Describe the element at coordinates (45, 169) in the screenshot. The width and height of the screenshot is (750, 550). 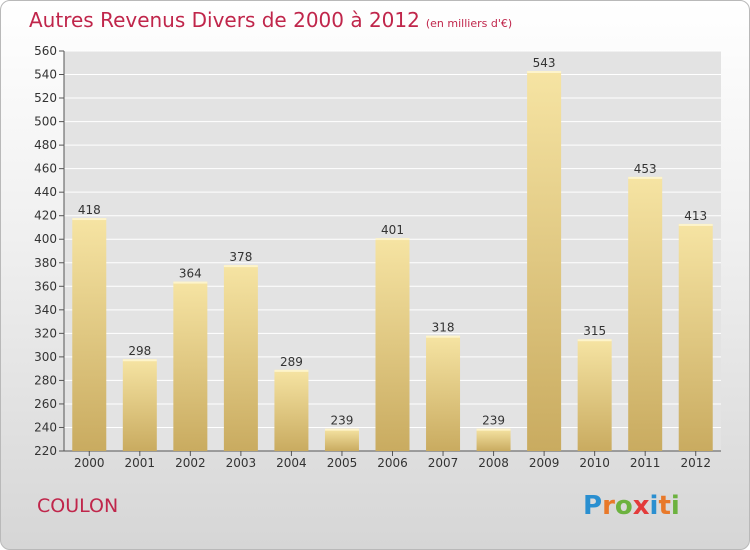
I see `y-tick-label: 460` at that location.